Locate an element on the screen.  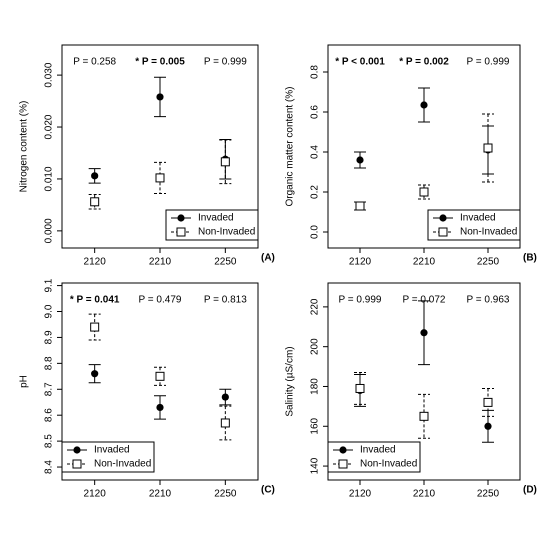
y-tick-label: 0.0 is located at coordinates (315, 232).